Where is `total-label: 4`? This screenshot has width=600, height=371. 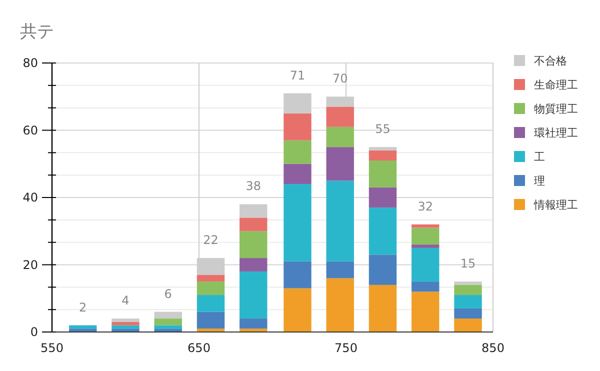 total-label: 4 is located at coordinates (126, 301).